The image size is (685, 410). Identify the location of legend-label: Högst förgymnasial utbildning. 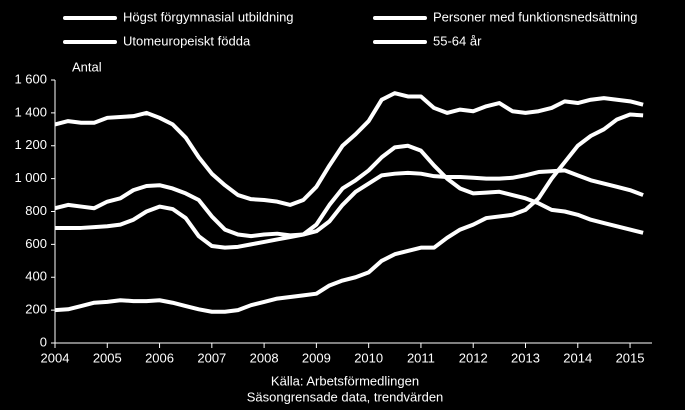
(208, 16).